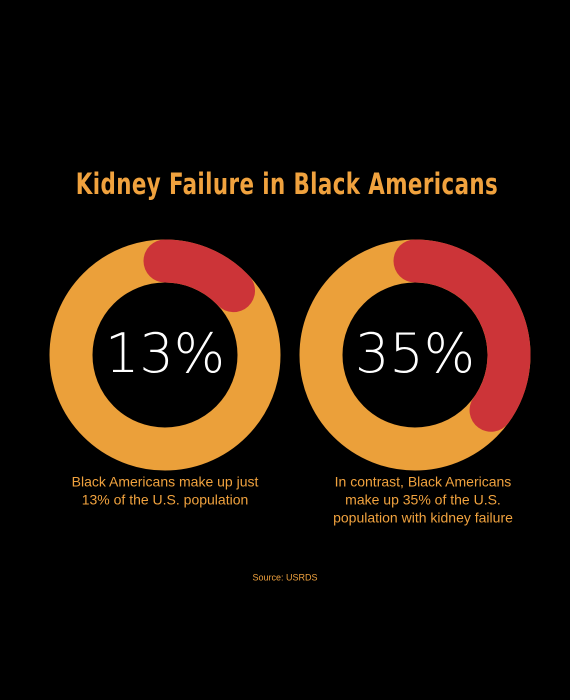 Image resolution: width=570 pixels, height=700 pixels. What do you see at coordinates (423, 500) in the screenshot?
I see `caption-line: make up 35% of the U.S.` at bounding box center [423, 500].